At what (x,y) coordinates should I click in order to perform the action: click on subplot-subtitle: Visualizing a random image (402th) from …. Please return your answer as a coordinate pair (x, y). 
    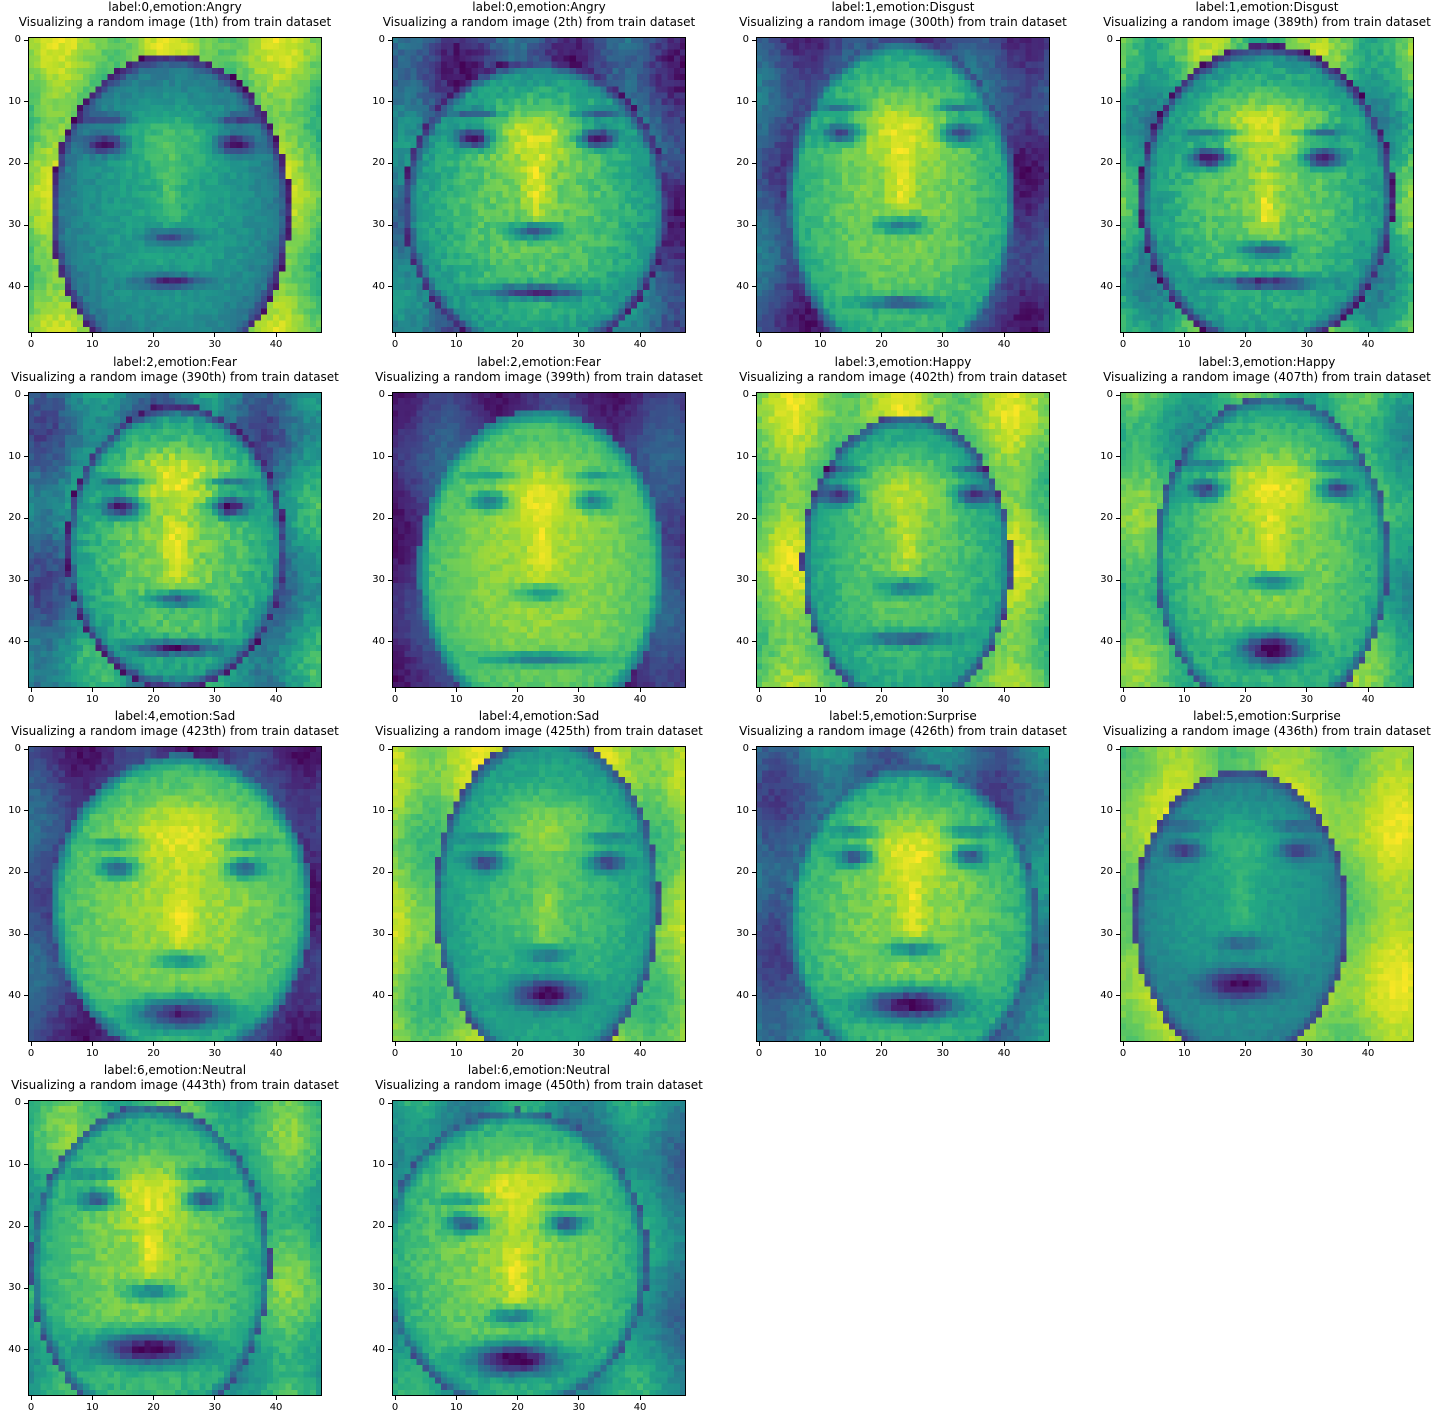
    Looking at the image, I should click on (903, 377).